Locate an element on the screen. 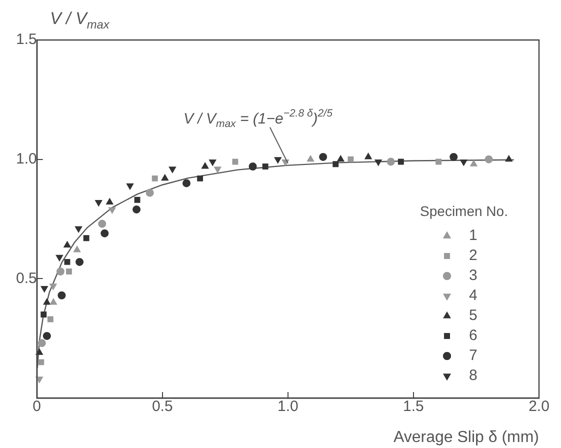  legend-label: 4 is located at coordinates (473, 295).